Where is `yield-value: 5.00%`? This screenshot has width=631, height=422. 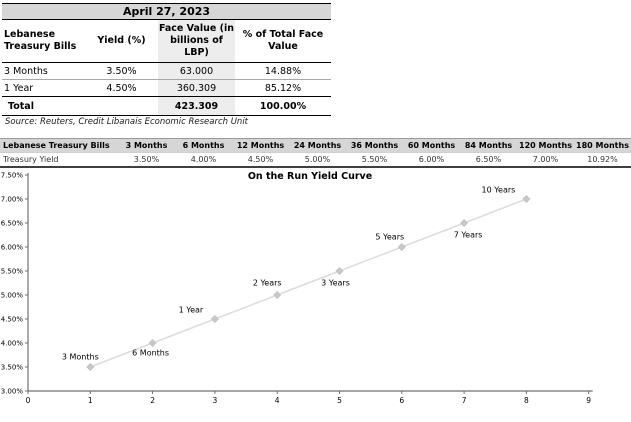 yield-value: 5.00% is located at coordinates (317, 159).